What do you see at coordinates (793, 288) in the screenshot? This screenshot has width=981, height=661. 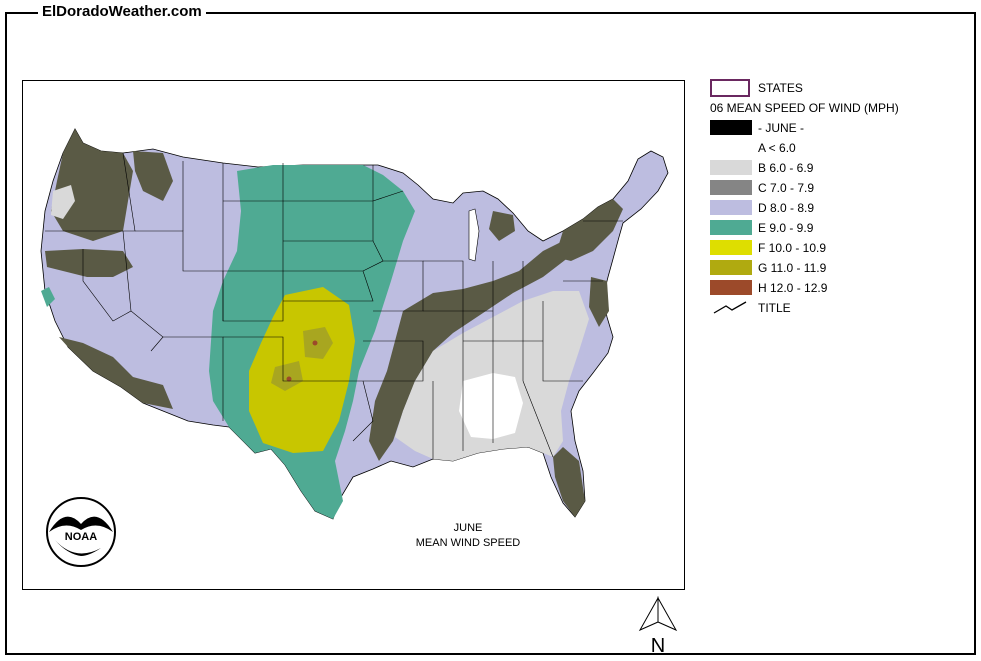 I see `legend-class-label: H 12.0 - 12.9` at bounding box center [793, 288].